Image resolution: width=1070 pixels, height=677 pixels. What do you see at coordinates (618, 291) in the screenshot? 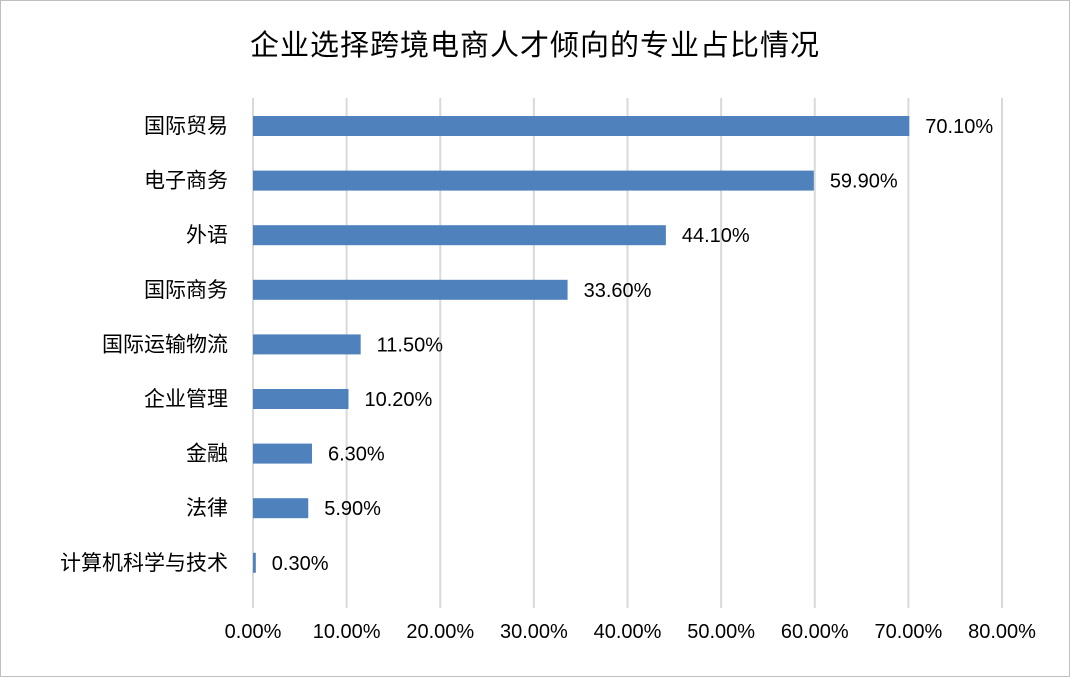
I see `data-label: 33.60%` at bounding box center [618, 291].